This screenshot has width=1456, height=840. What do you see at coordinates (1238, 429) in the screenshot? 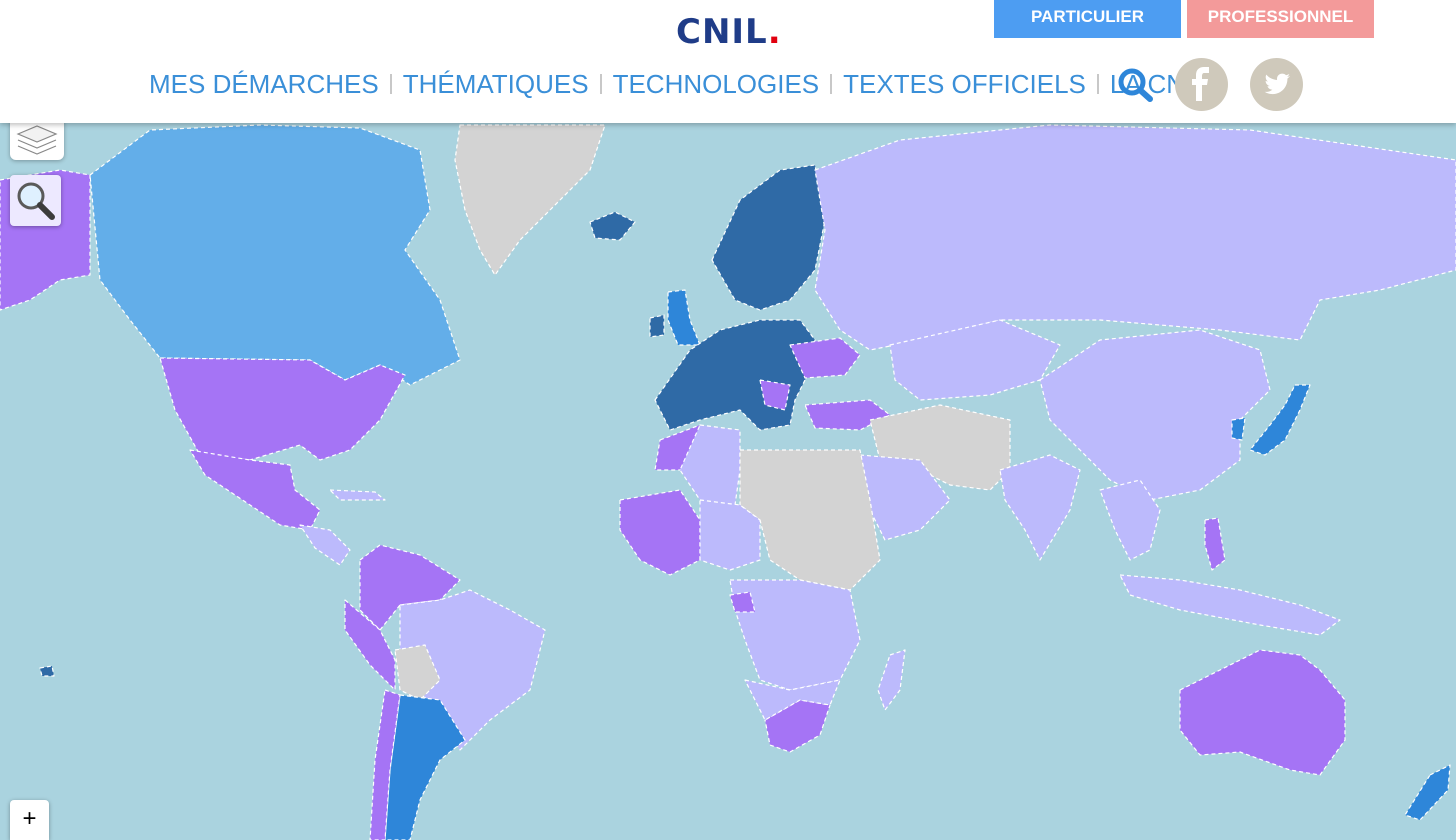
I see `country-korea` at bounding box center [1238, 429].